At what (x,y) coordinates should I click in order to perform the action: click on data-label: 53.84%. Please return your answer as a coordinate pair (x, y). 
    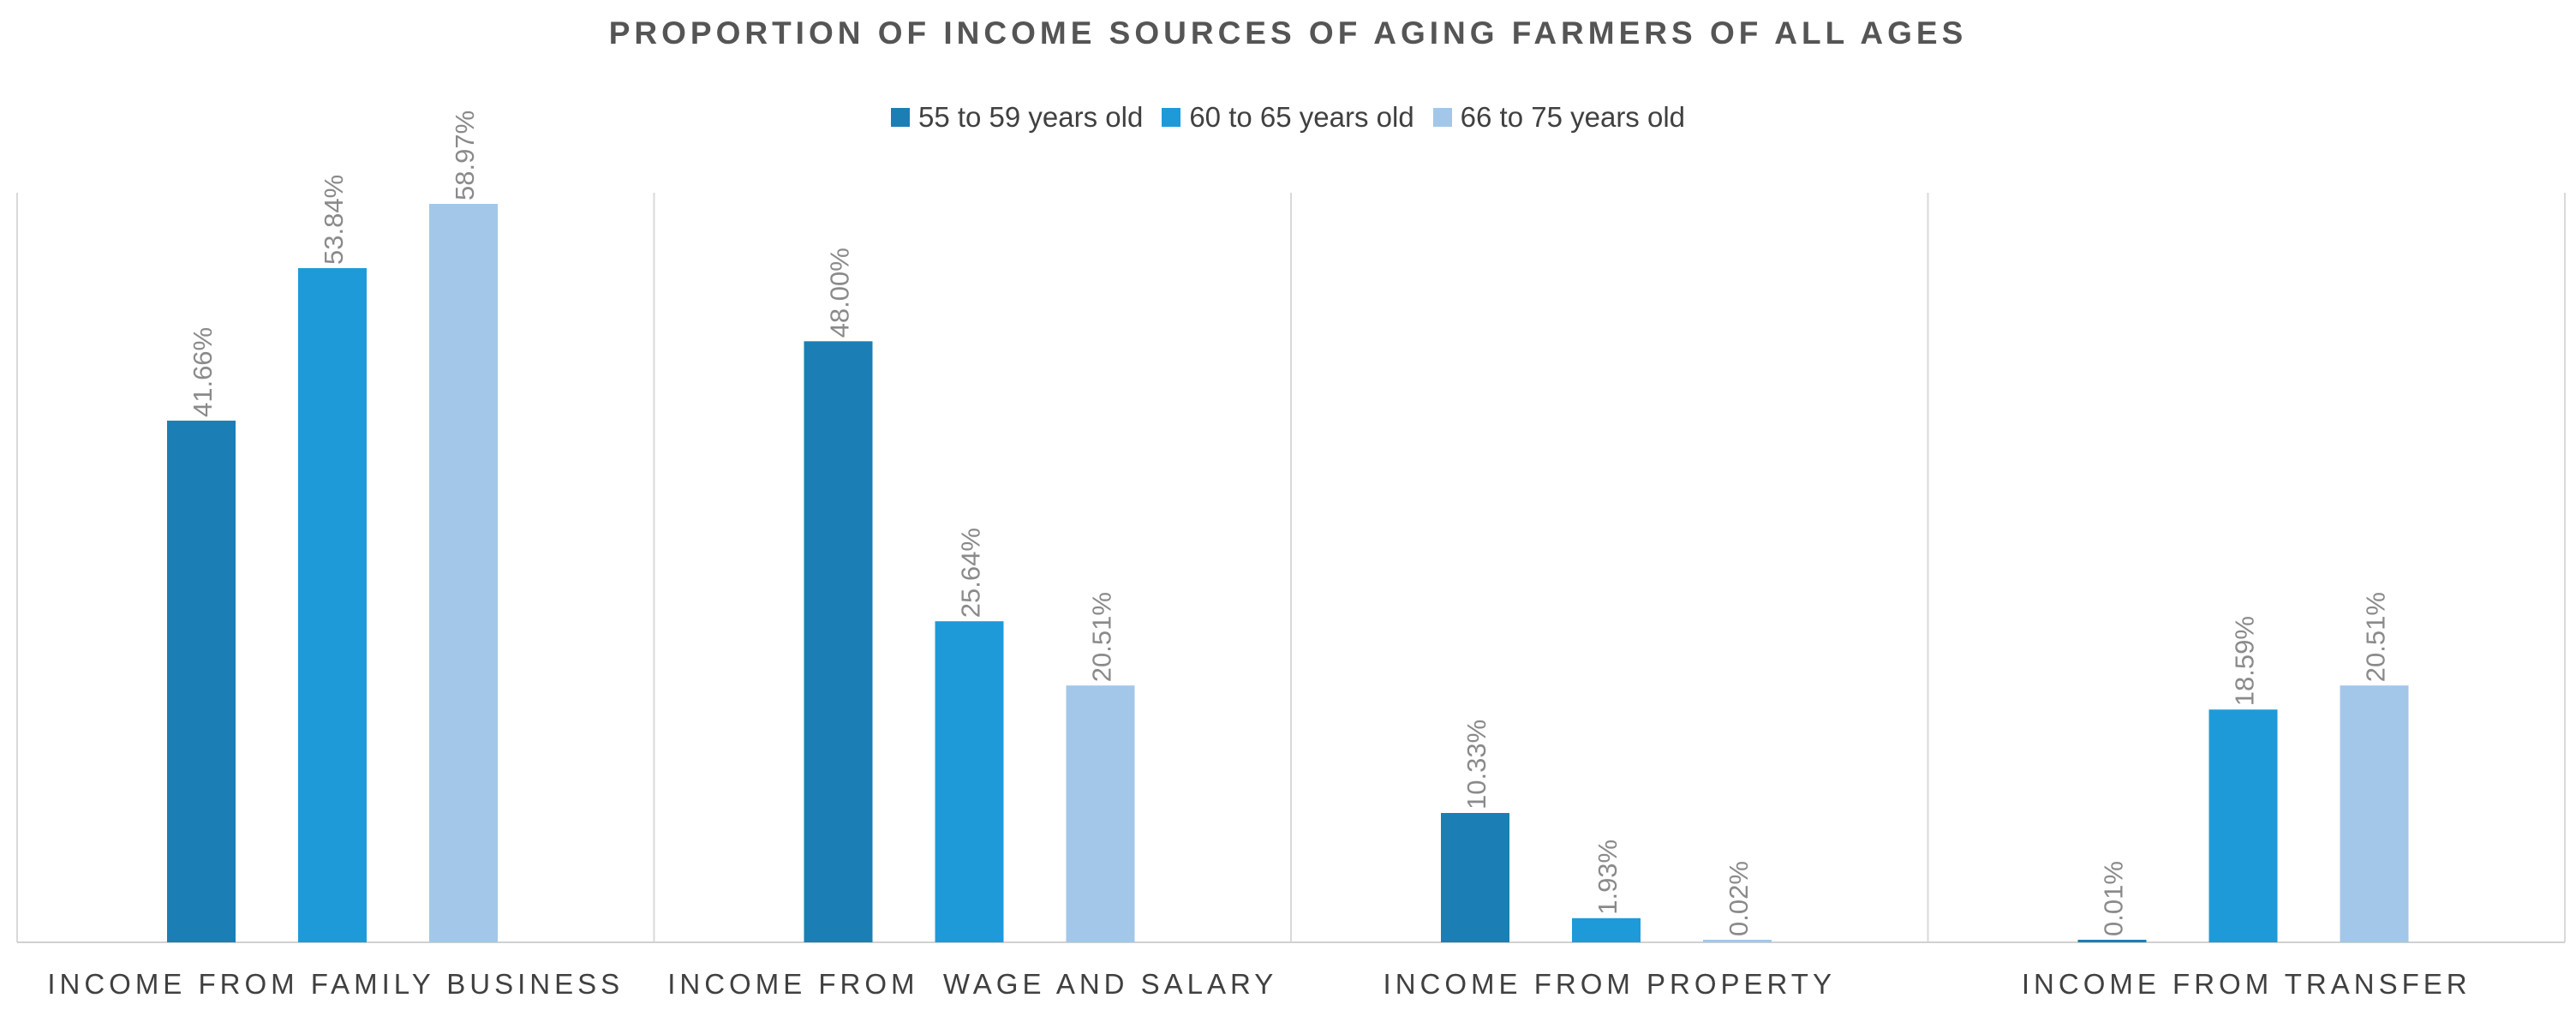
    Looking at the image, I should click on (334, 220).